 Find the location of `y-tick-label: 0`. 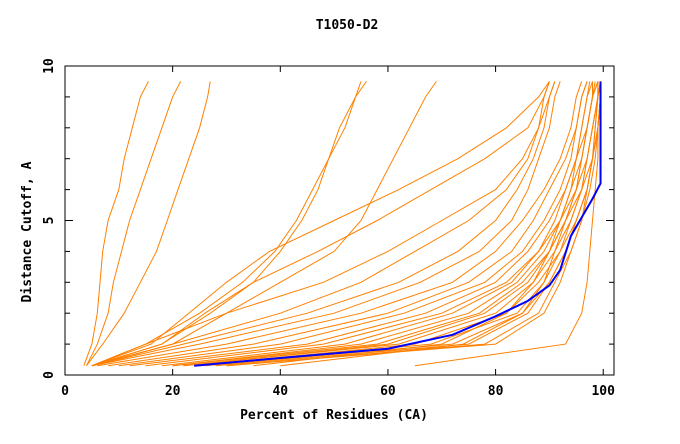

y-tick-label: 0 is located at coordinates (49, 375).